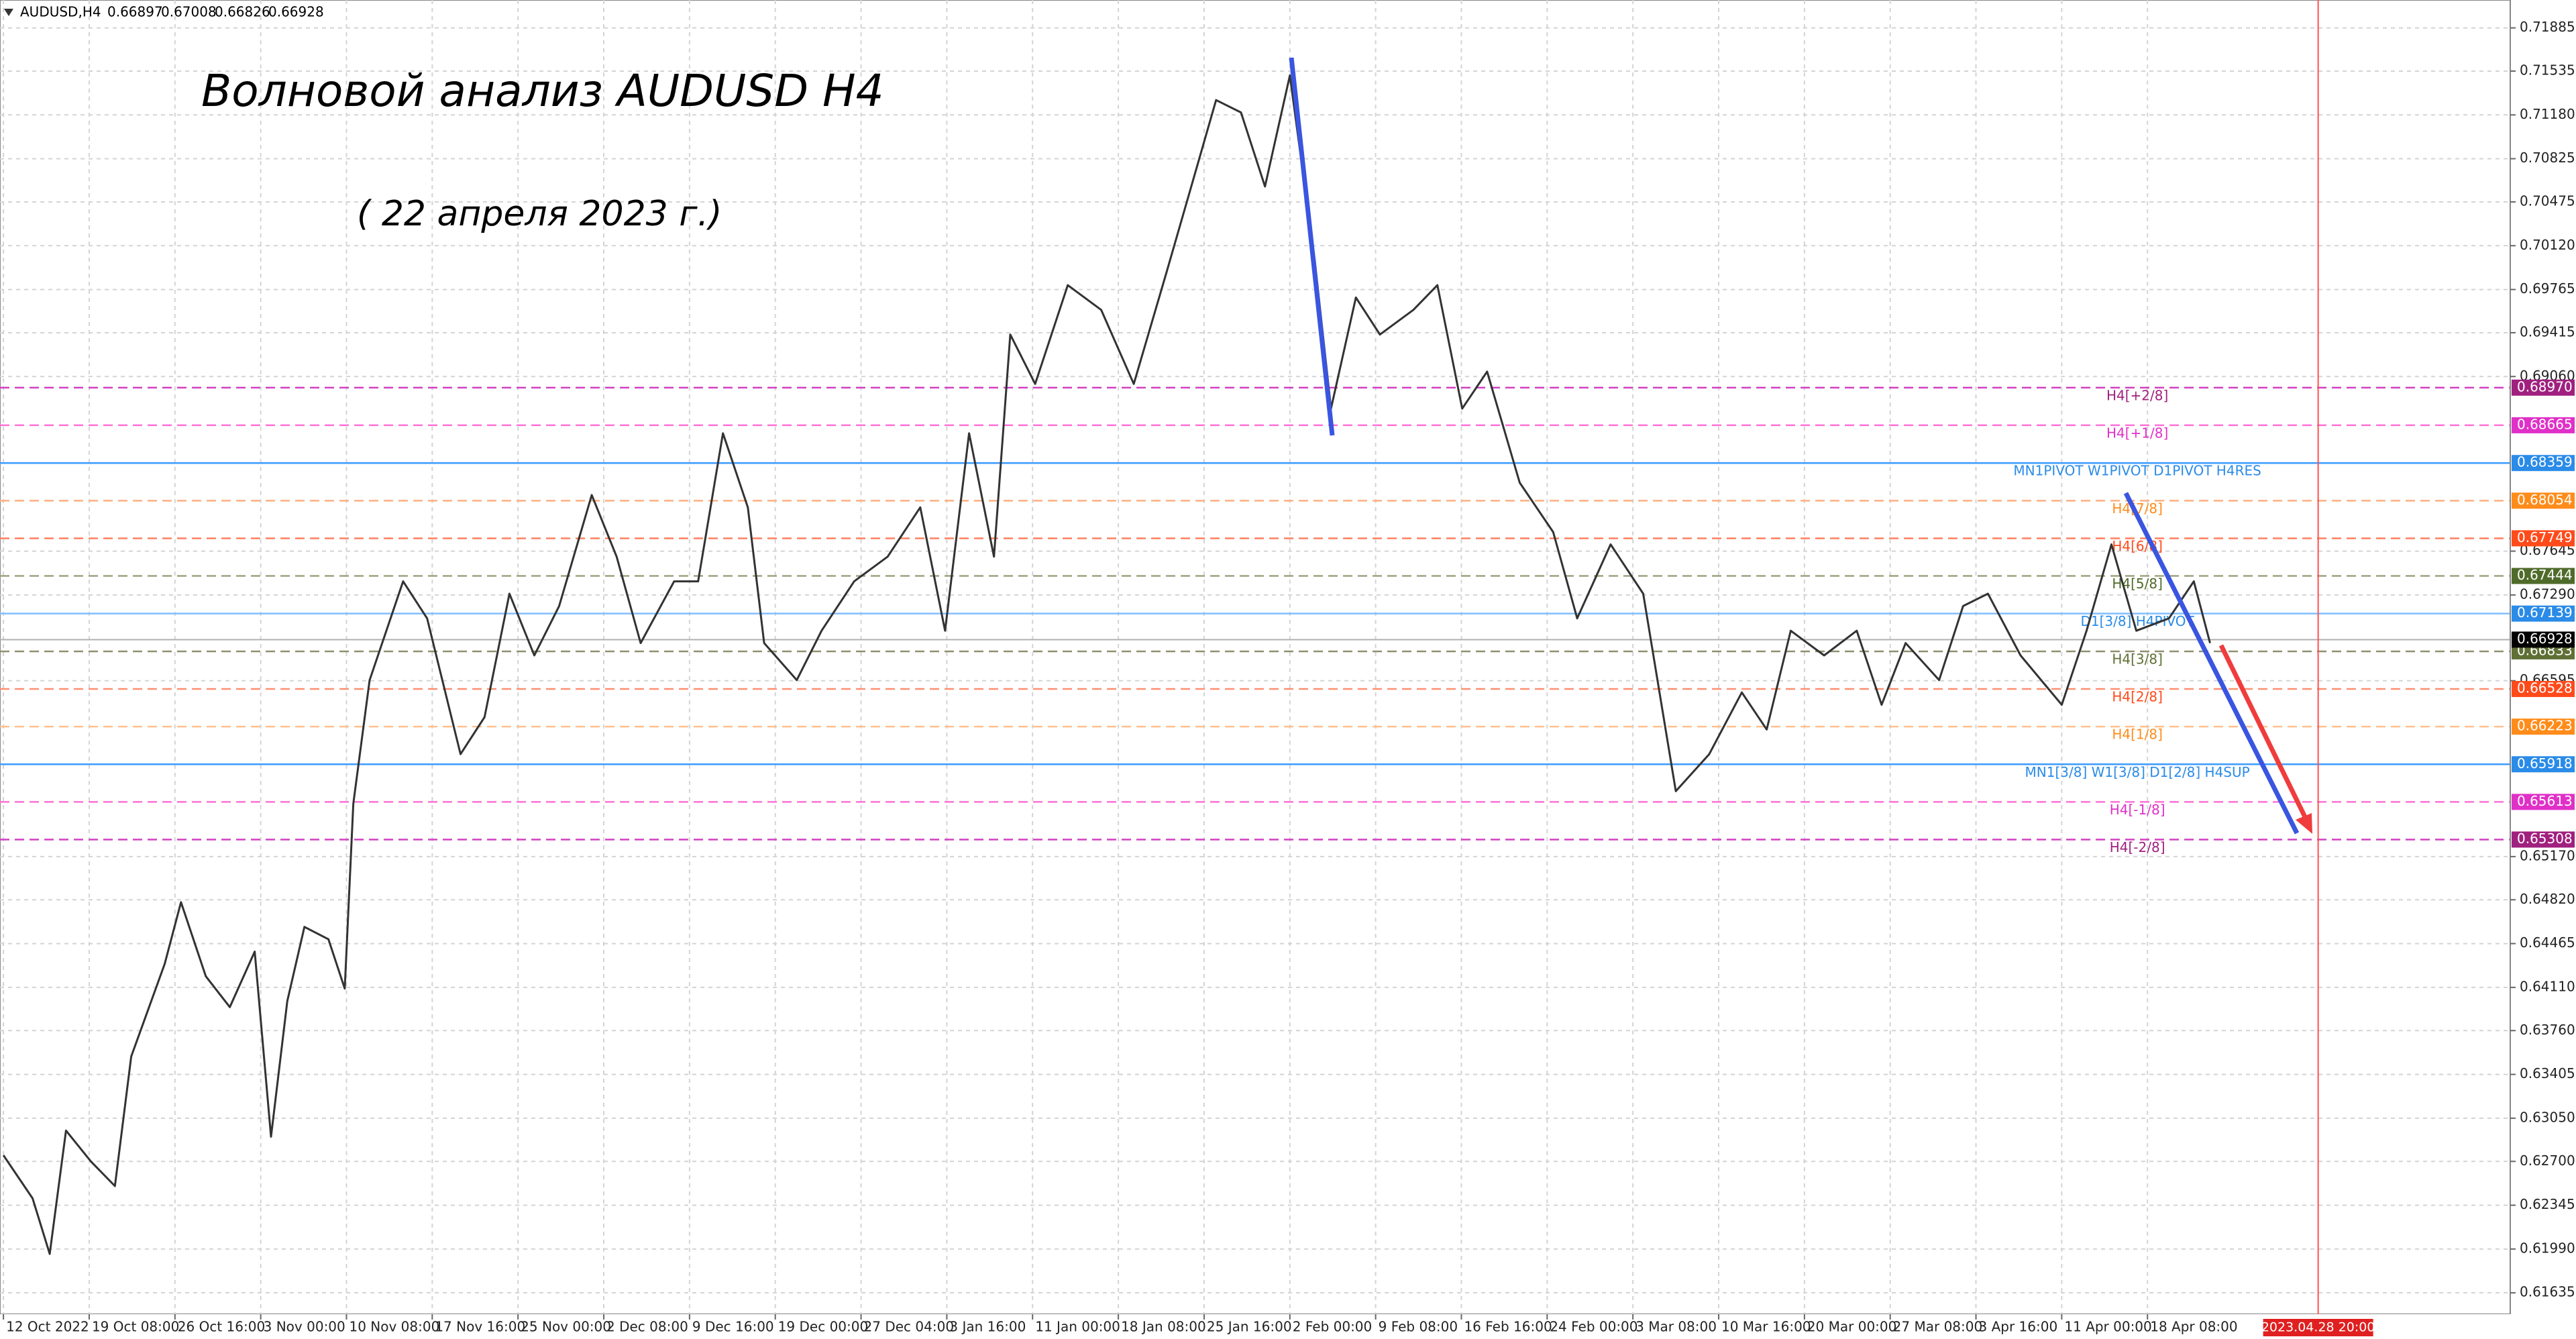  Describe the element at coordinates (2547, 899) in the screenshot. I see `y-tick-label: 0.64820` at that location.